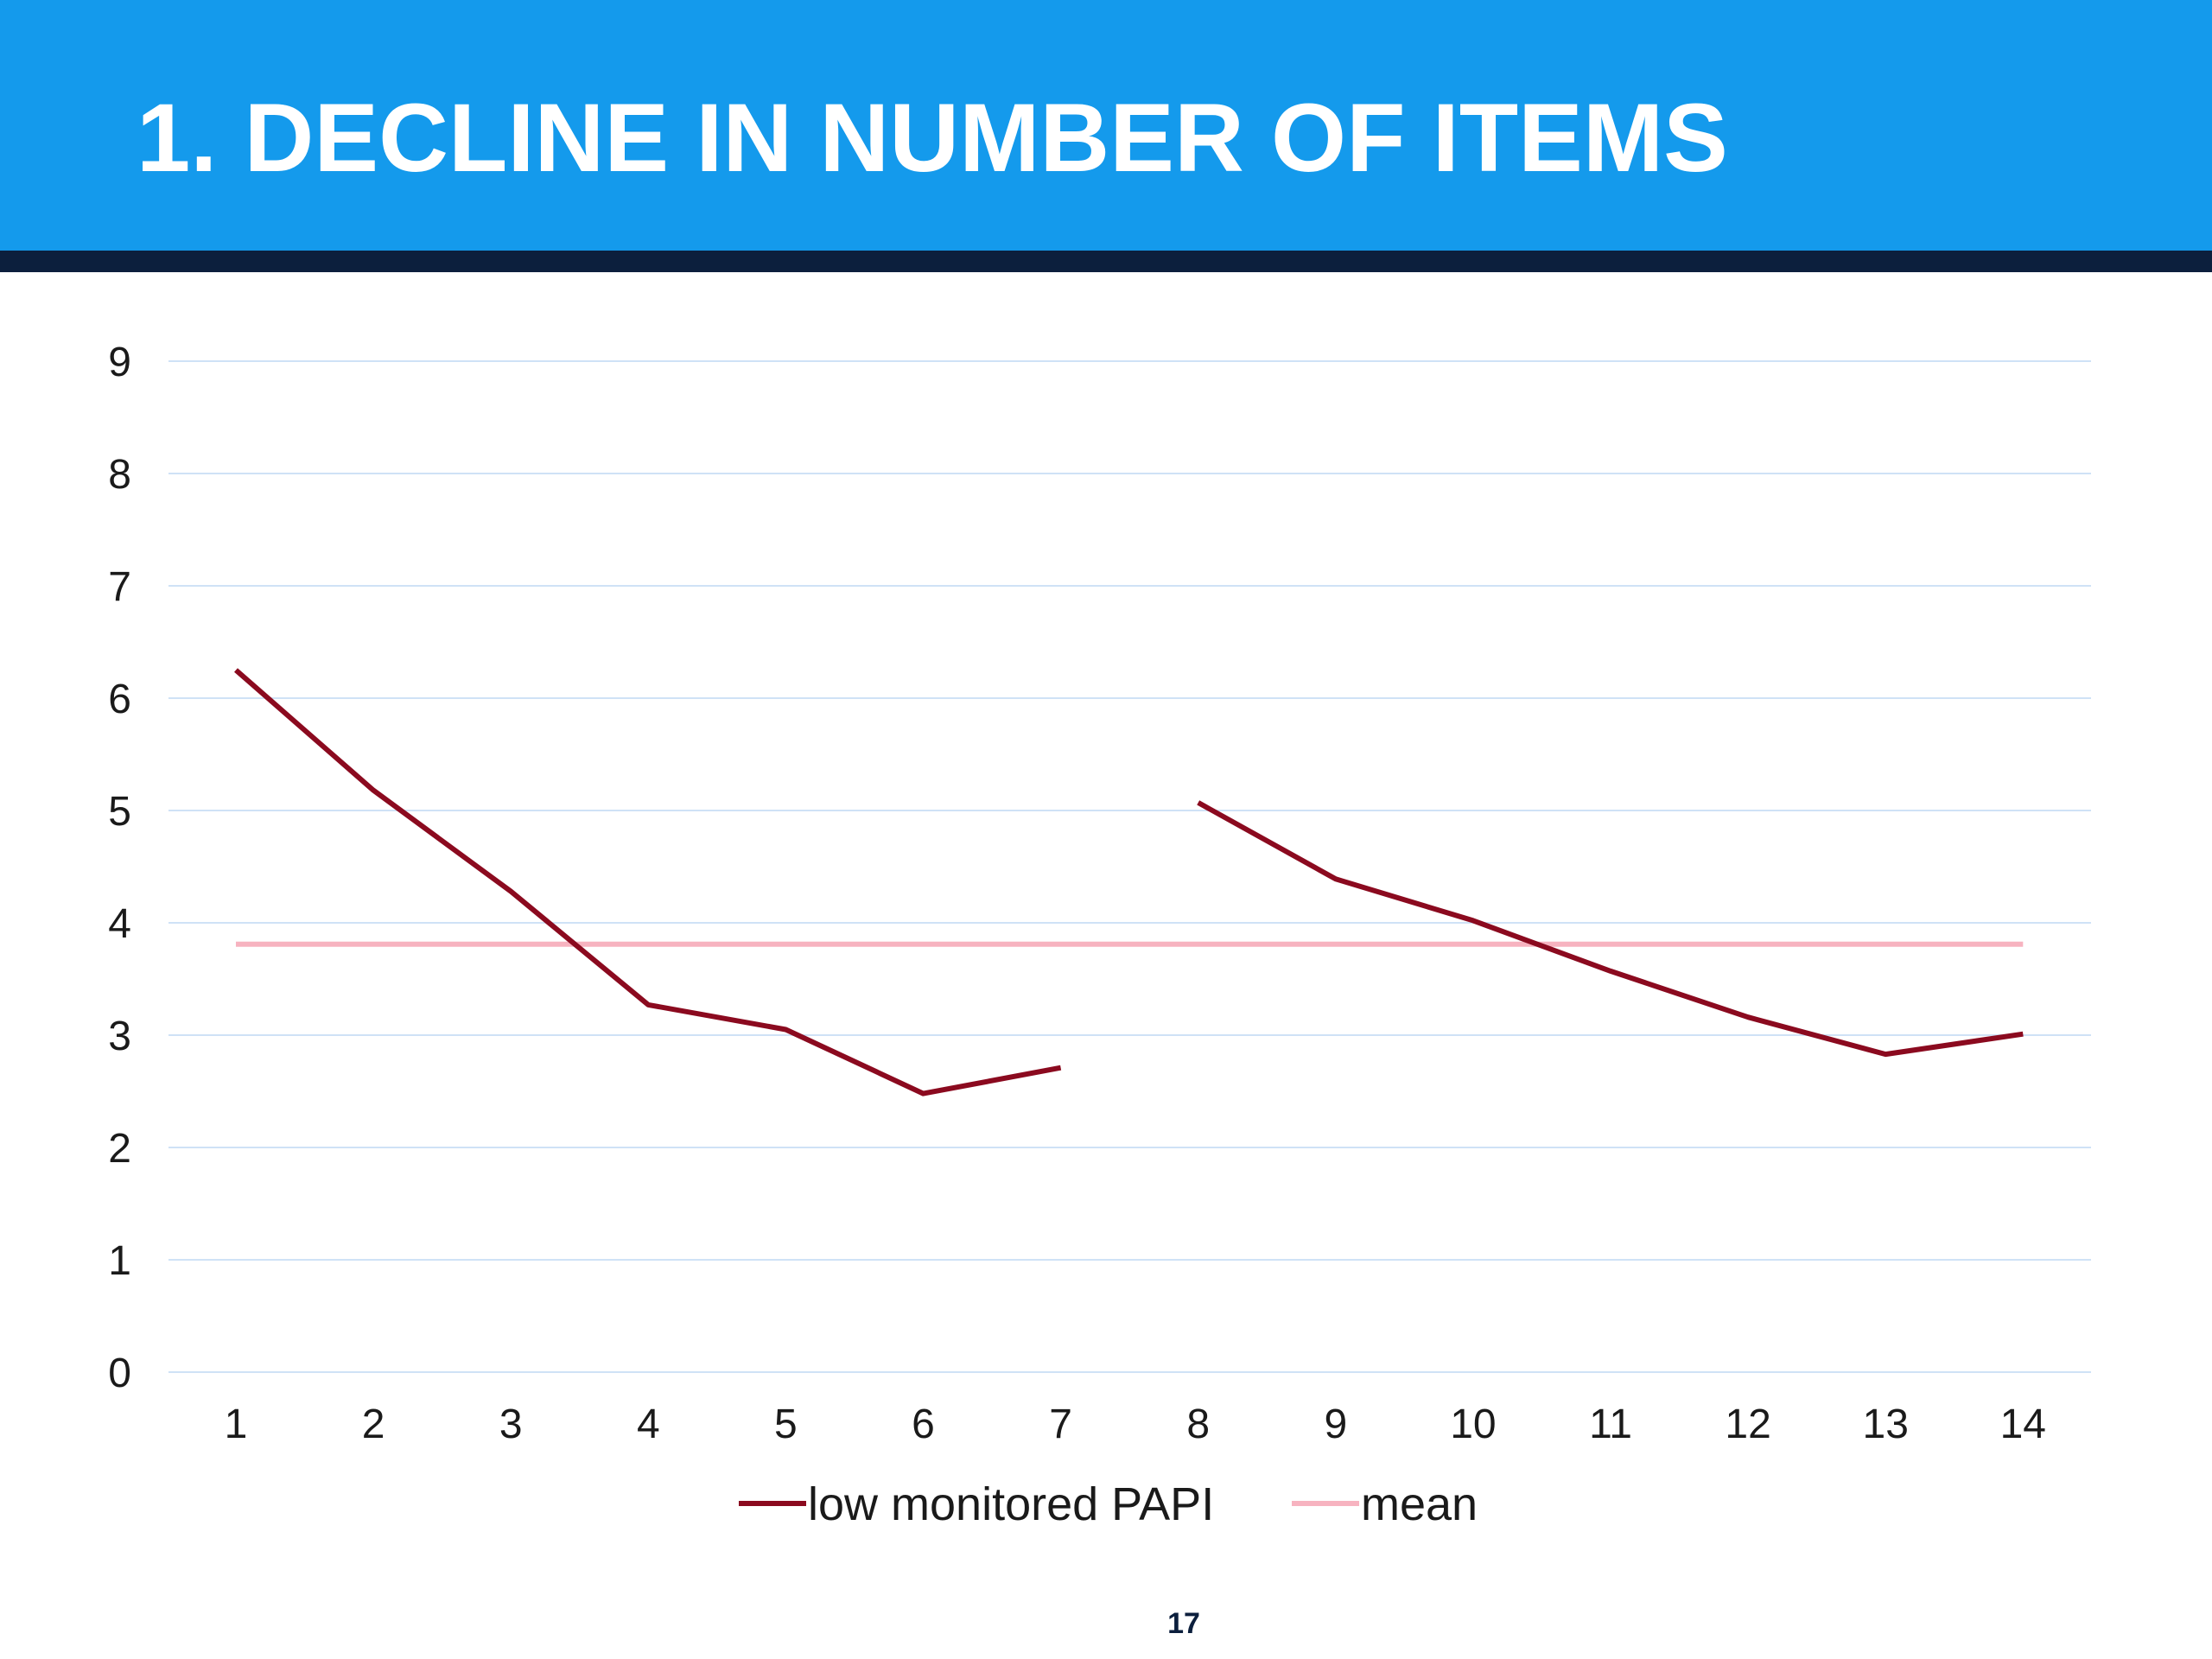 The height and width of the screenshot is (1659, 2212). I want to click on y-tick-label: 2, so click(119, 1149).